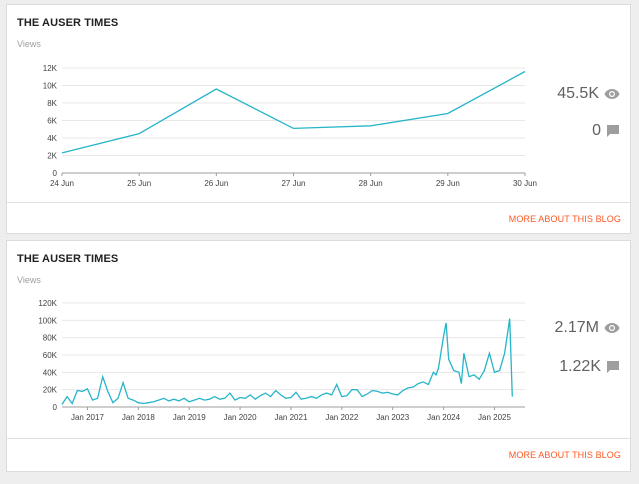 Image resolution: width=639 pixels, height=484 pixels. I want to click on x-tick-label: 30 Jun, so click(525, 183).